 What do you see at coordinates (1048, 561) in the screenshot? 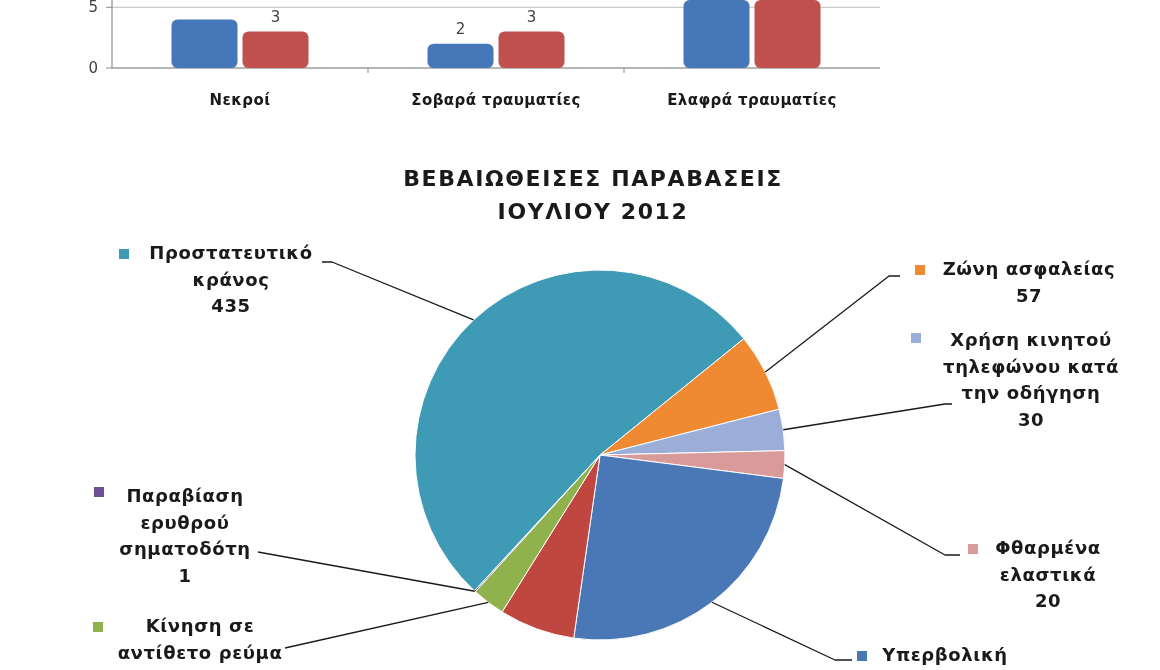
I see `legend-label: Φθαρμένα ελαστικά` at bounding box center [1048, 561].